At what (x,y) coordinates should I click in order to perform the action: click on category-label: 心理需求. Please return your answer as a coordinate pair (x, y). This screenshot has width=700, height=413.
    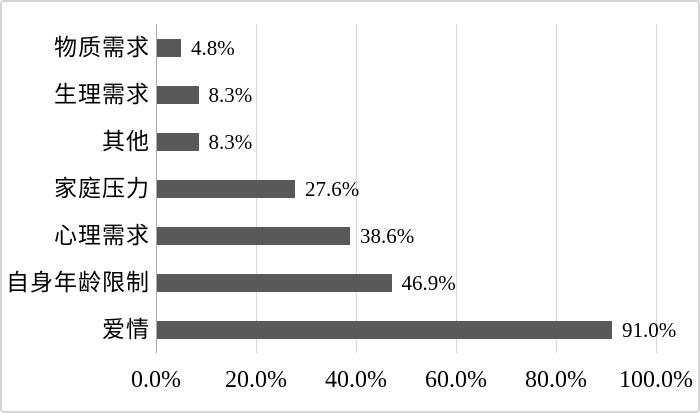
    Looking at the image, I should click on (102, 235).